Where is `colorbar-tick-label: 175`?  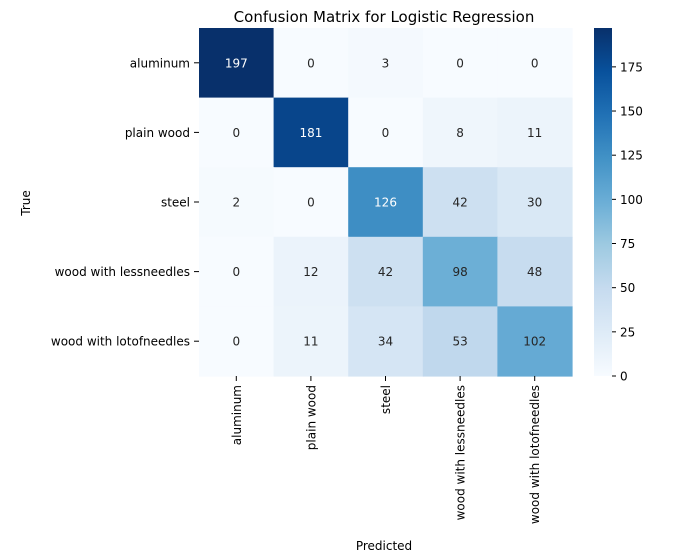 colorbar-tick-label: 175 is located at coordinates (631, 67).